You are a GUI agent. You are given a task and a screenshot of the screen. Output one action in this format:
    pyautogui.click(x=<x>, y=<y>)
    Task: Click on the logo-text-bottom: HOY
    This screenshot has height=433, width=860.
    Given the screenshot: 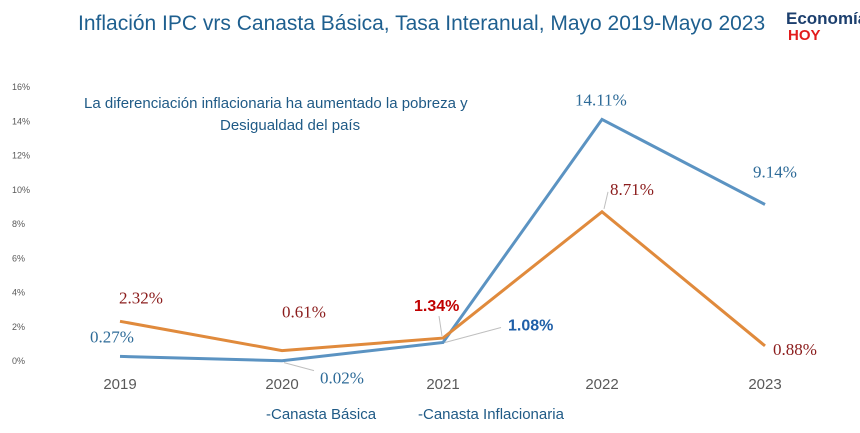 What is the action you would take?
    pyautogui.click(x=804, y=35)
    